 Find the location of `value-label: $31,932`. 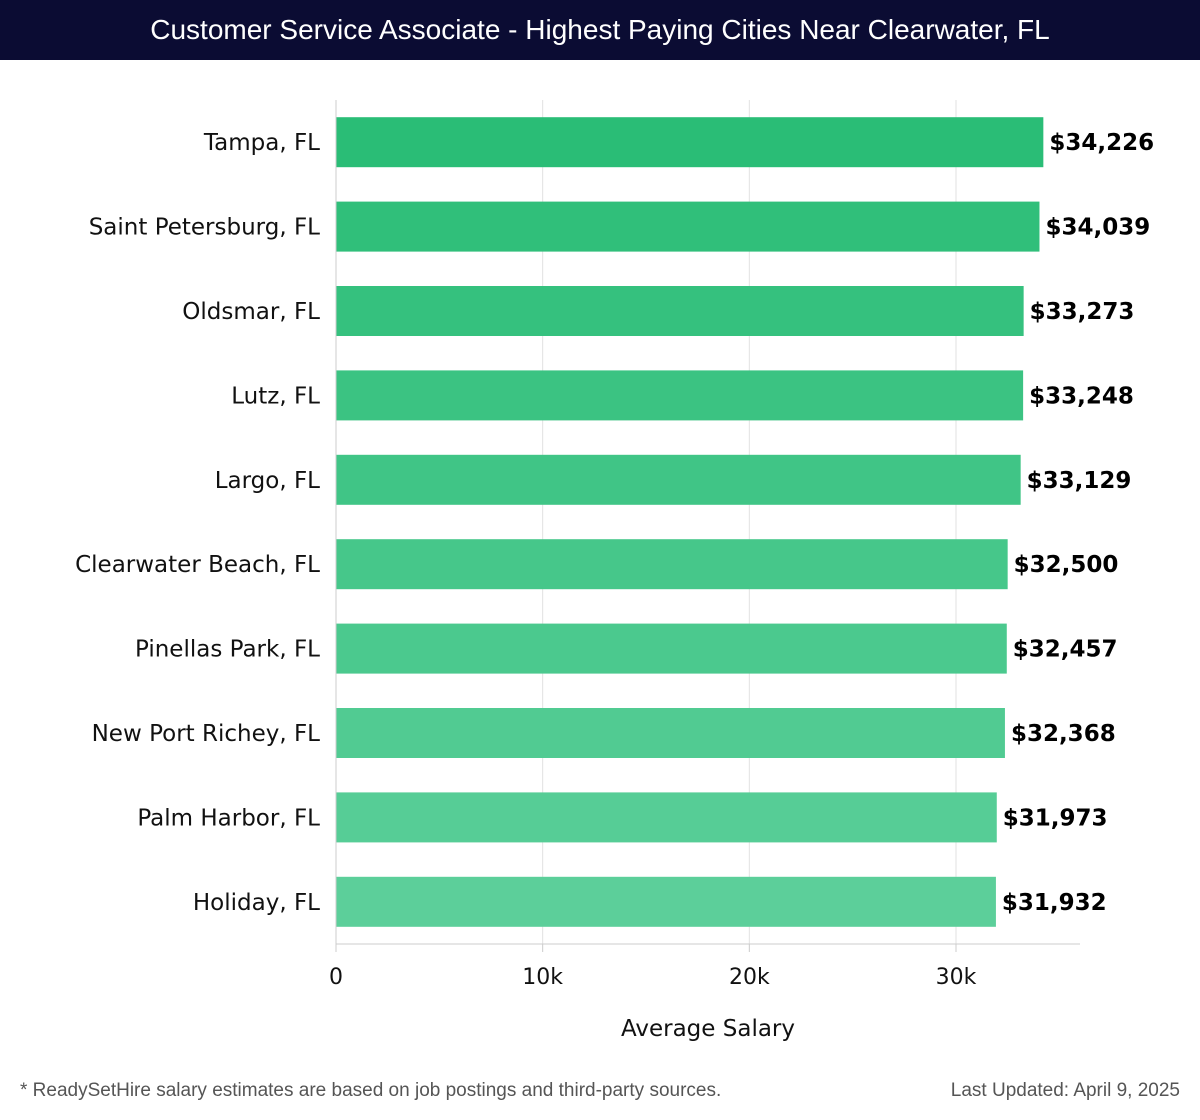

value-label: $31,932 is located at coordinates (1054, 903).